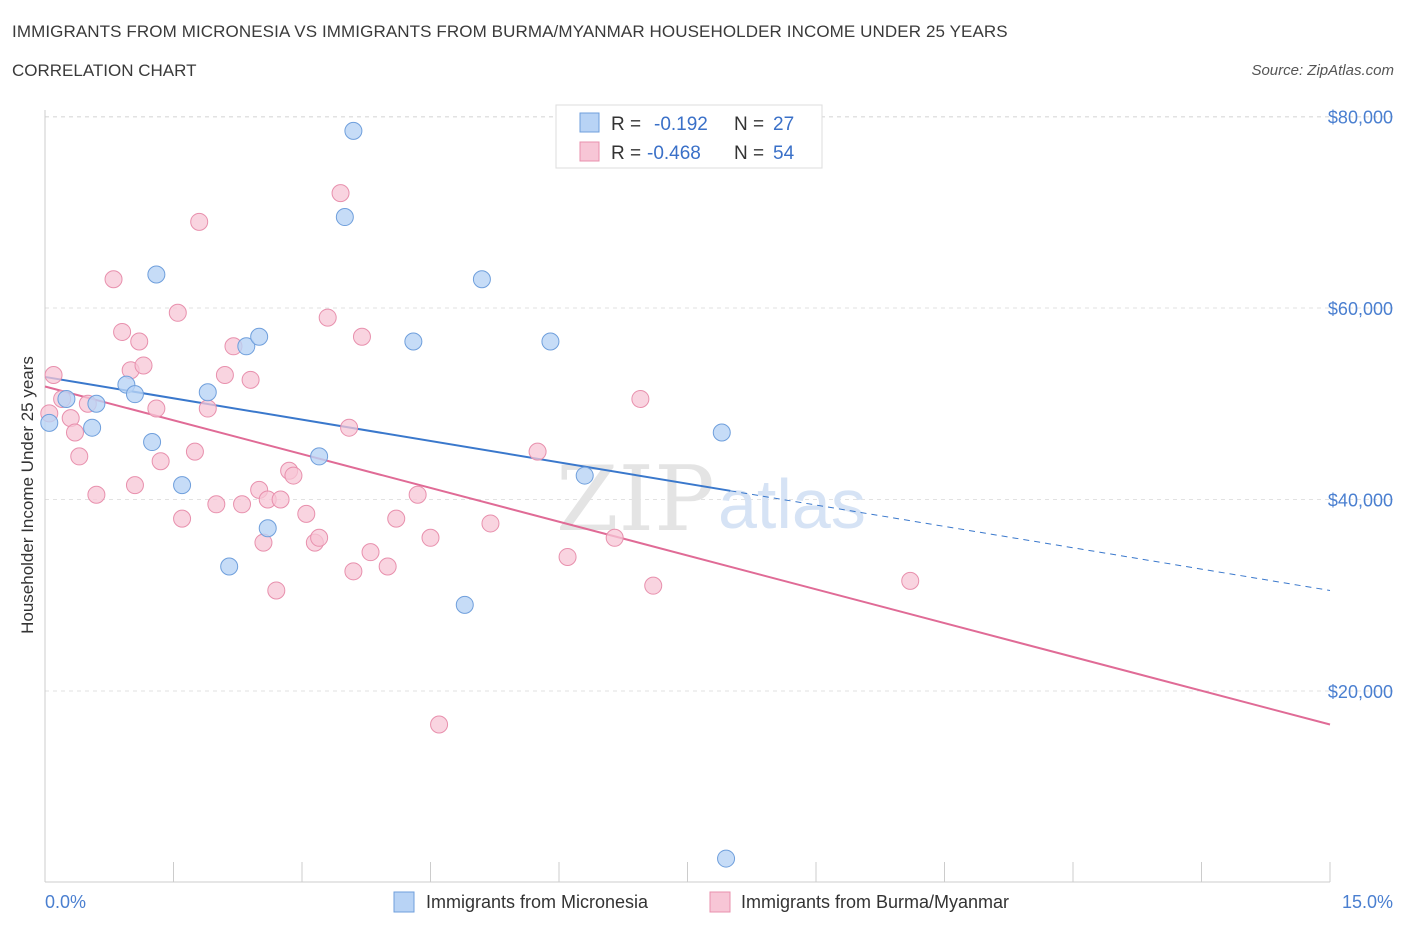 The width and height of the screenshot is (1406, 930). What do you see at coordinates (1367, 902) in the screenshot?
I see `x-tick-label-max: 15.0%` at bounding box center [1367, 902].